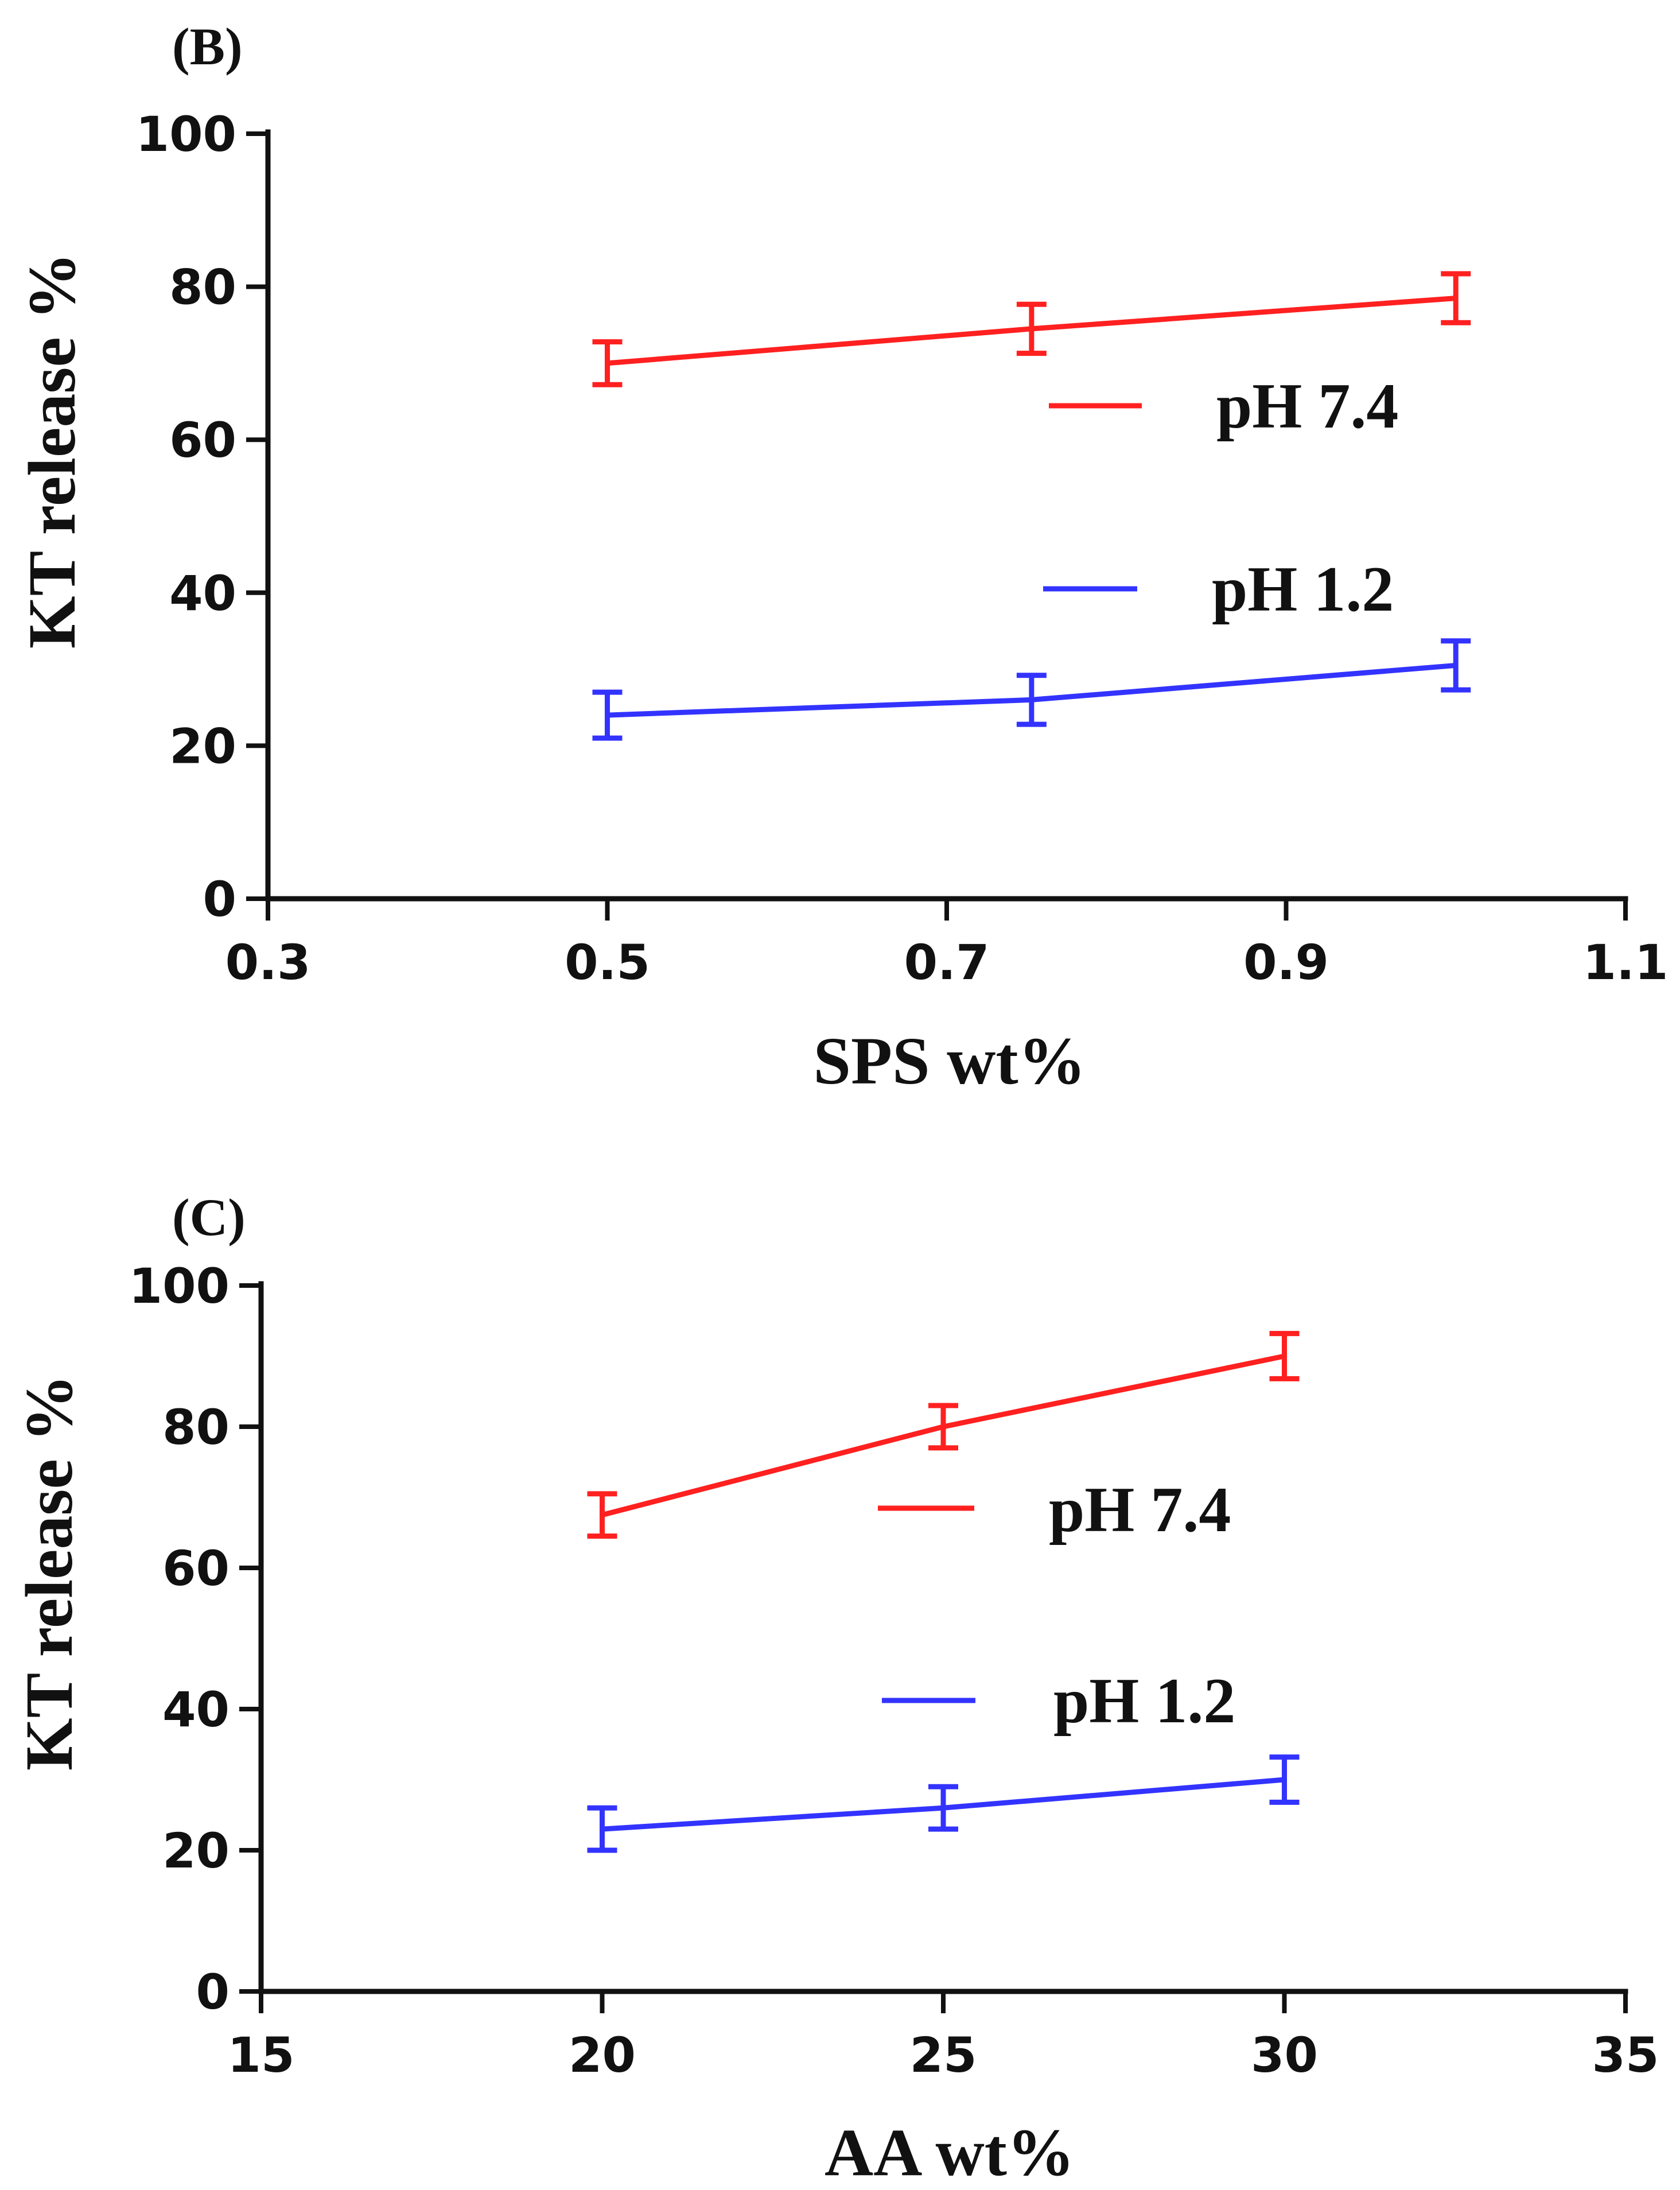 This screenshot has height=2190, width=1680. What do you see at coordinates (1286, 963) in the screenshot?
I see `panel-b-x-tick-label: 0.9` at bounding box center [1286, 963].